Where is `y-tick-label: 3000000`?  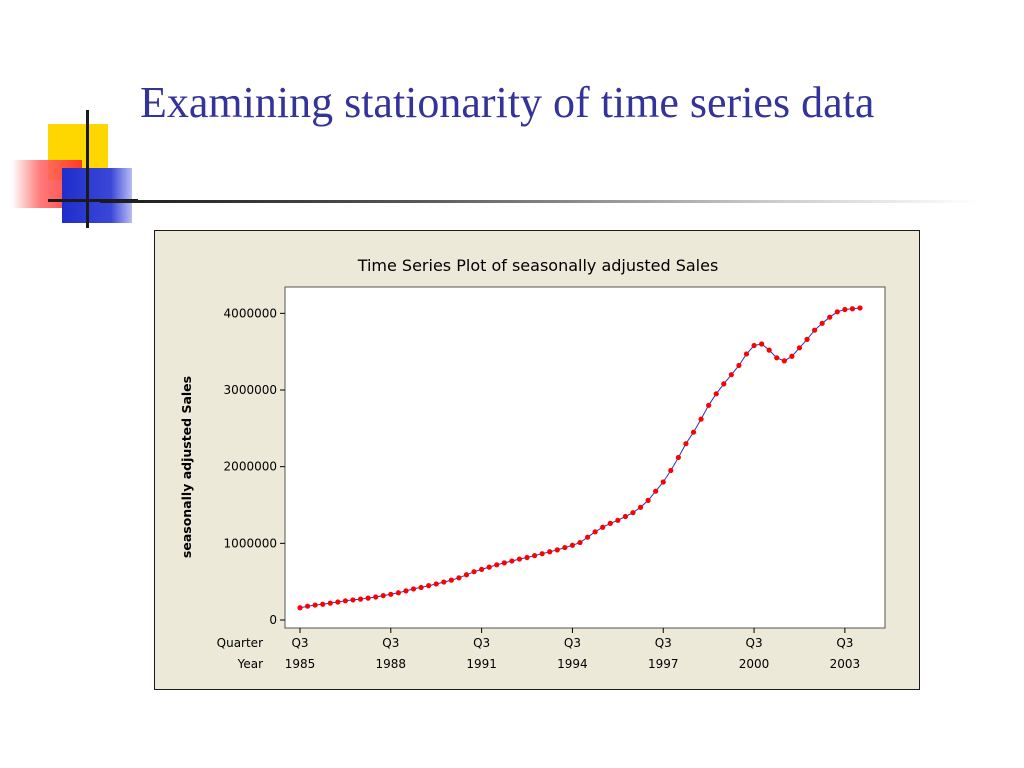 y-tick-label: 3000000 is located at coordinates (250, 390).